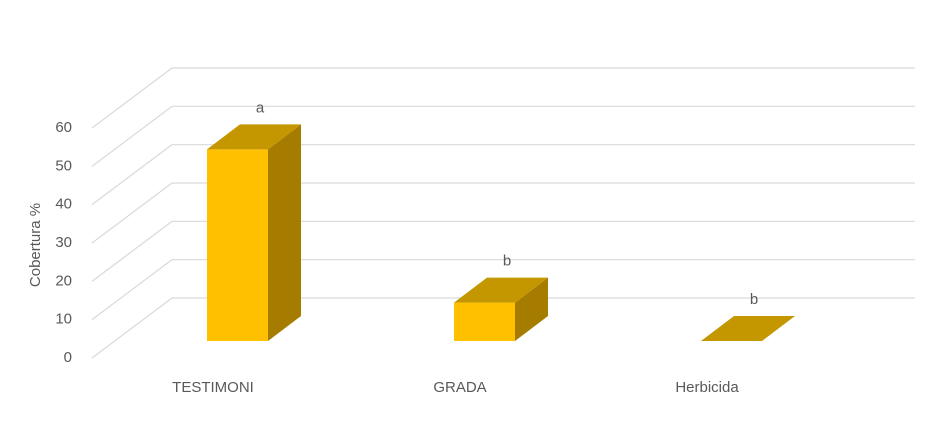 The width and height of the screenshot is (933, 437). What do you see at coordinates (213, 387) in the screenshot?
I see `x-tick-label: TESTIMONI` at bounding box center [213, 387].